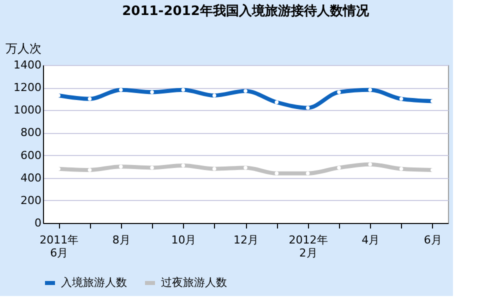 This screenshot has height=297, width=497. What do you see at coordinates (31, 155) in the screenshot?
I see `y-tick-label: 600` at bounding box center [31, 155].